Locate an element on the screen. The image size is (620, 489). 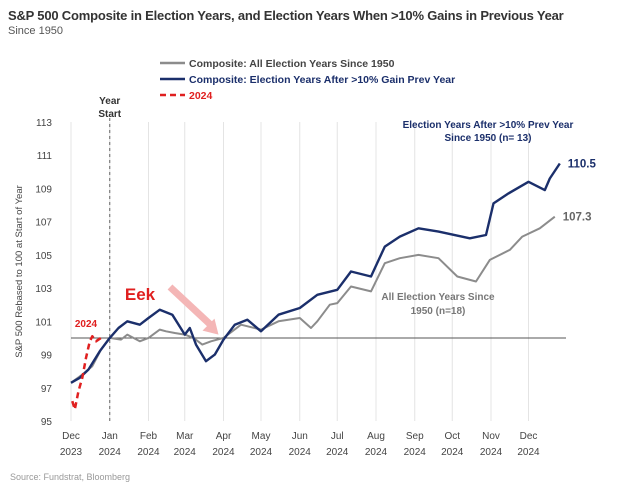
year-start-label: Year is located at coordinates (109, 101).